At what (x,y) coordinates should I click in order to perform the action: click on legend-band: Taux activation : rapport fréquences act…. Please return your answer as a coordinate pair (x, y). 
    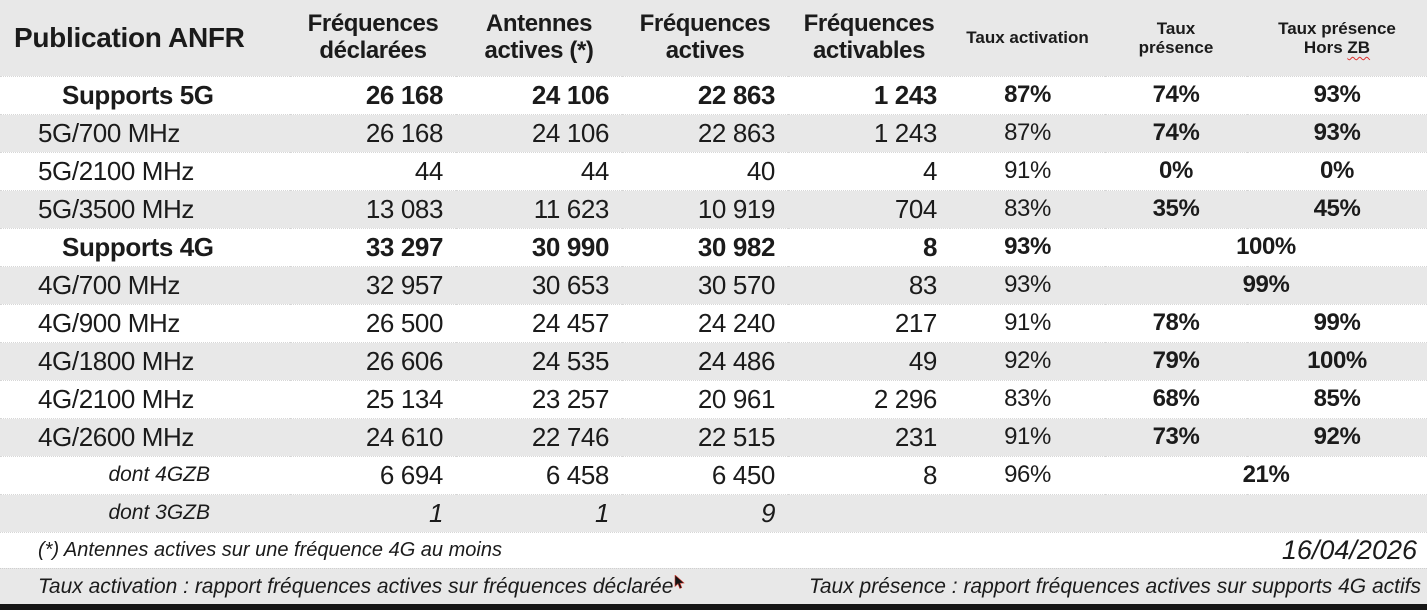
    Looking at the image, I should click on (713, 586).